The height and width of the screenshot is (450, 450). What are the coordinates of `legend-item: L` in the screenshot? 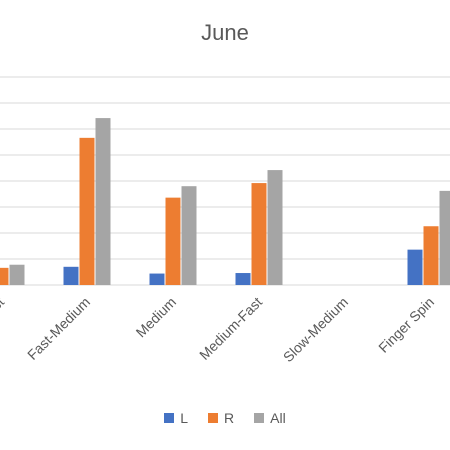 It's located at (176, 418).